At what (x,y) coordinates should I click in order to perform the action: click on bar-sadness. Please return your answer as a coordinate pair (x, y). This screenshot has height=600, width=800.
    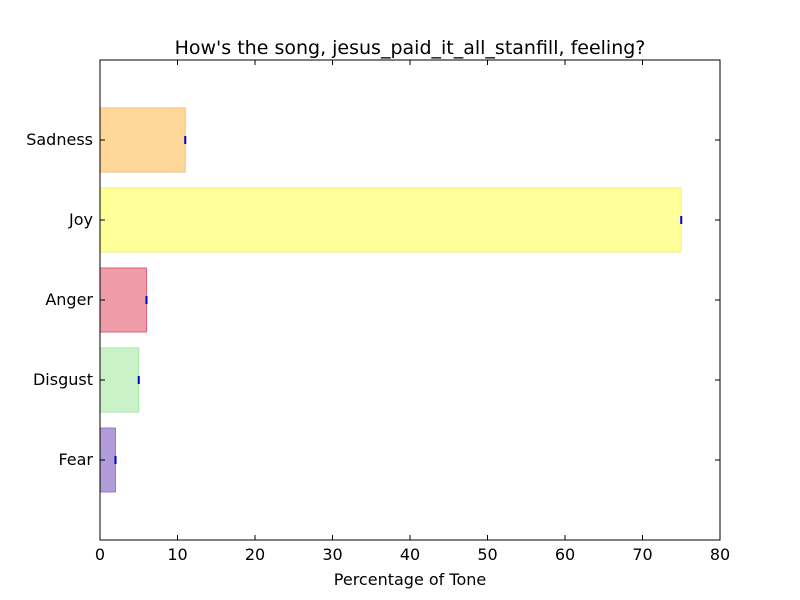
    Looking at the image, I should click on (142, 140).